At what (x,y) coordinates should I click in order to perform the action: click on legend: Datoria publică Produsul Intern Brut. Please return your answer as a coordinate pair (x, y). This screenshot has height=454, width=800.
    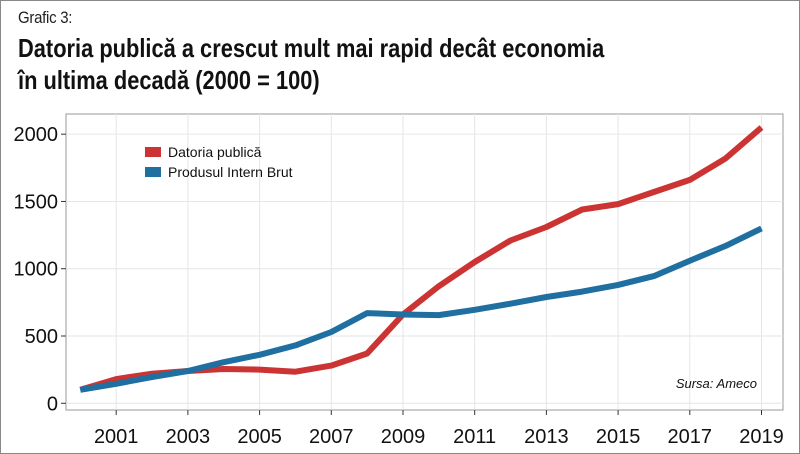
    Looking at the image, I should click on (219, 162).